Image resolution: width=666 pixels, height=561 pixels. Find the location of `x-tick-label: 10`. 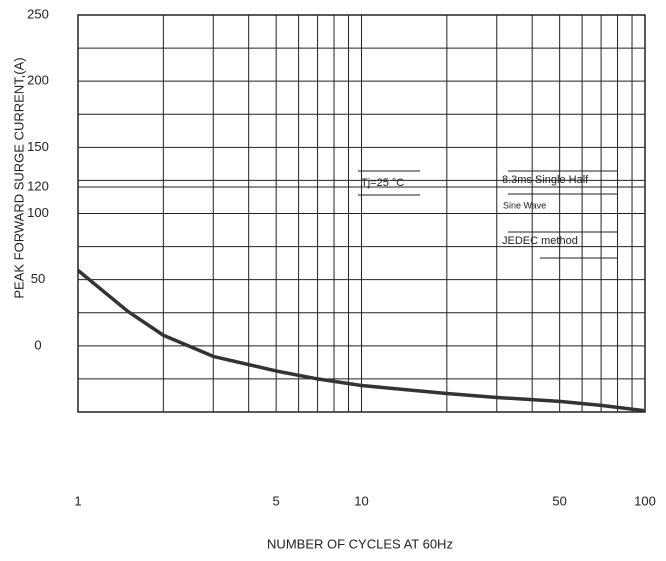

x-tick-label: 10 is located at coordinates (361, 500).